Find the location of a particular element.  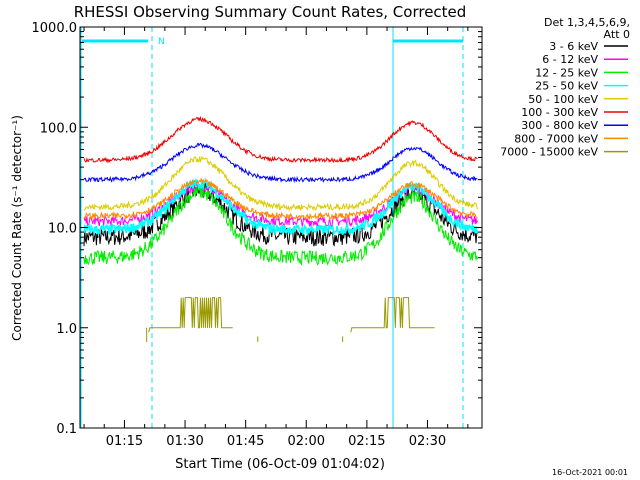

legend-label: 25 - 50 keV is located at coordinates (566, 86).